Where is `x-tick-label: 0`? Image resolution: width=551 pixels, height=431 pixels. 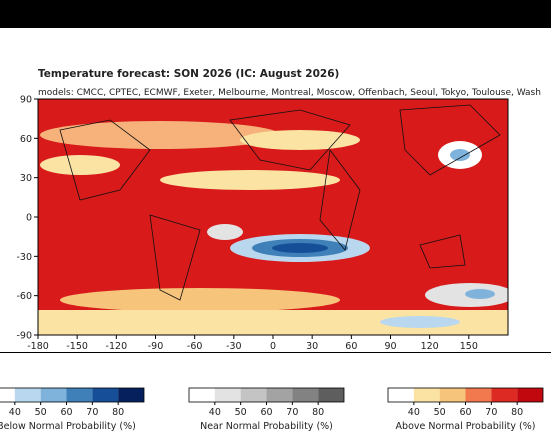
x-tick-label: 0 is located at coordinates (273, 346).